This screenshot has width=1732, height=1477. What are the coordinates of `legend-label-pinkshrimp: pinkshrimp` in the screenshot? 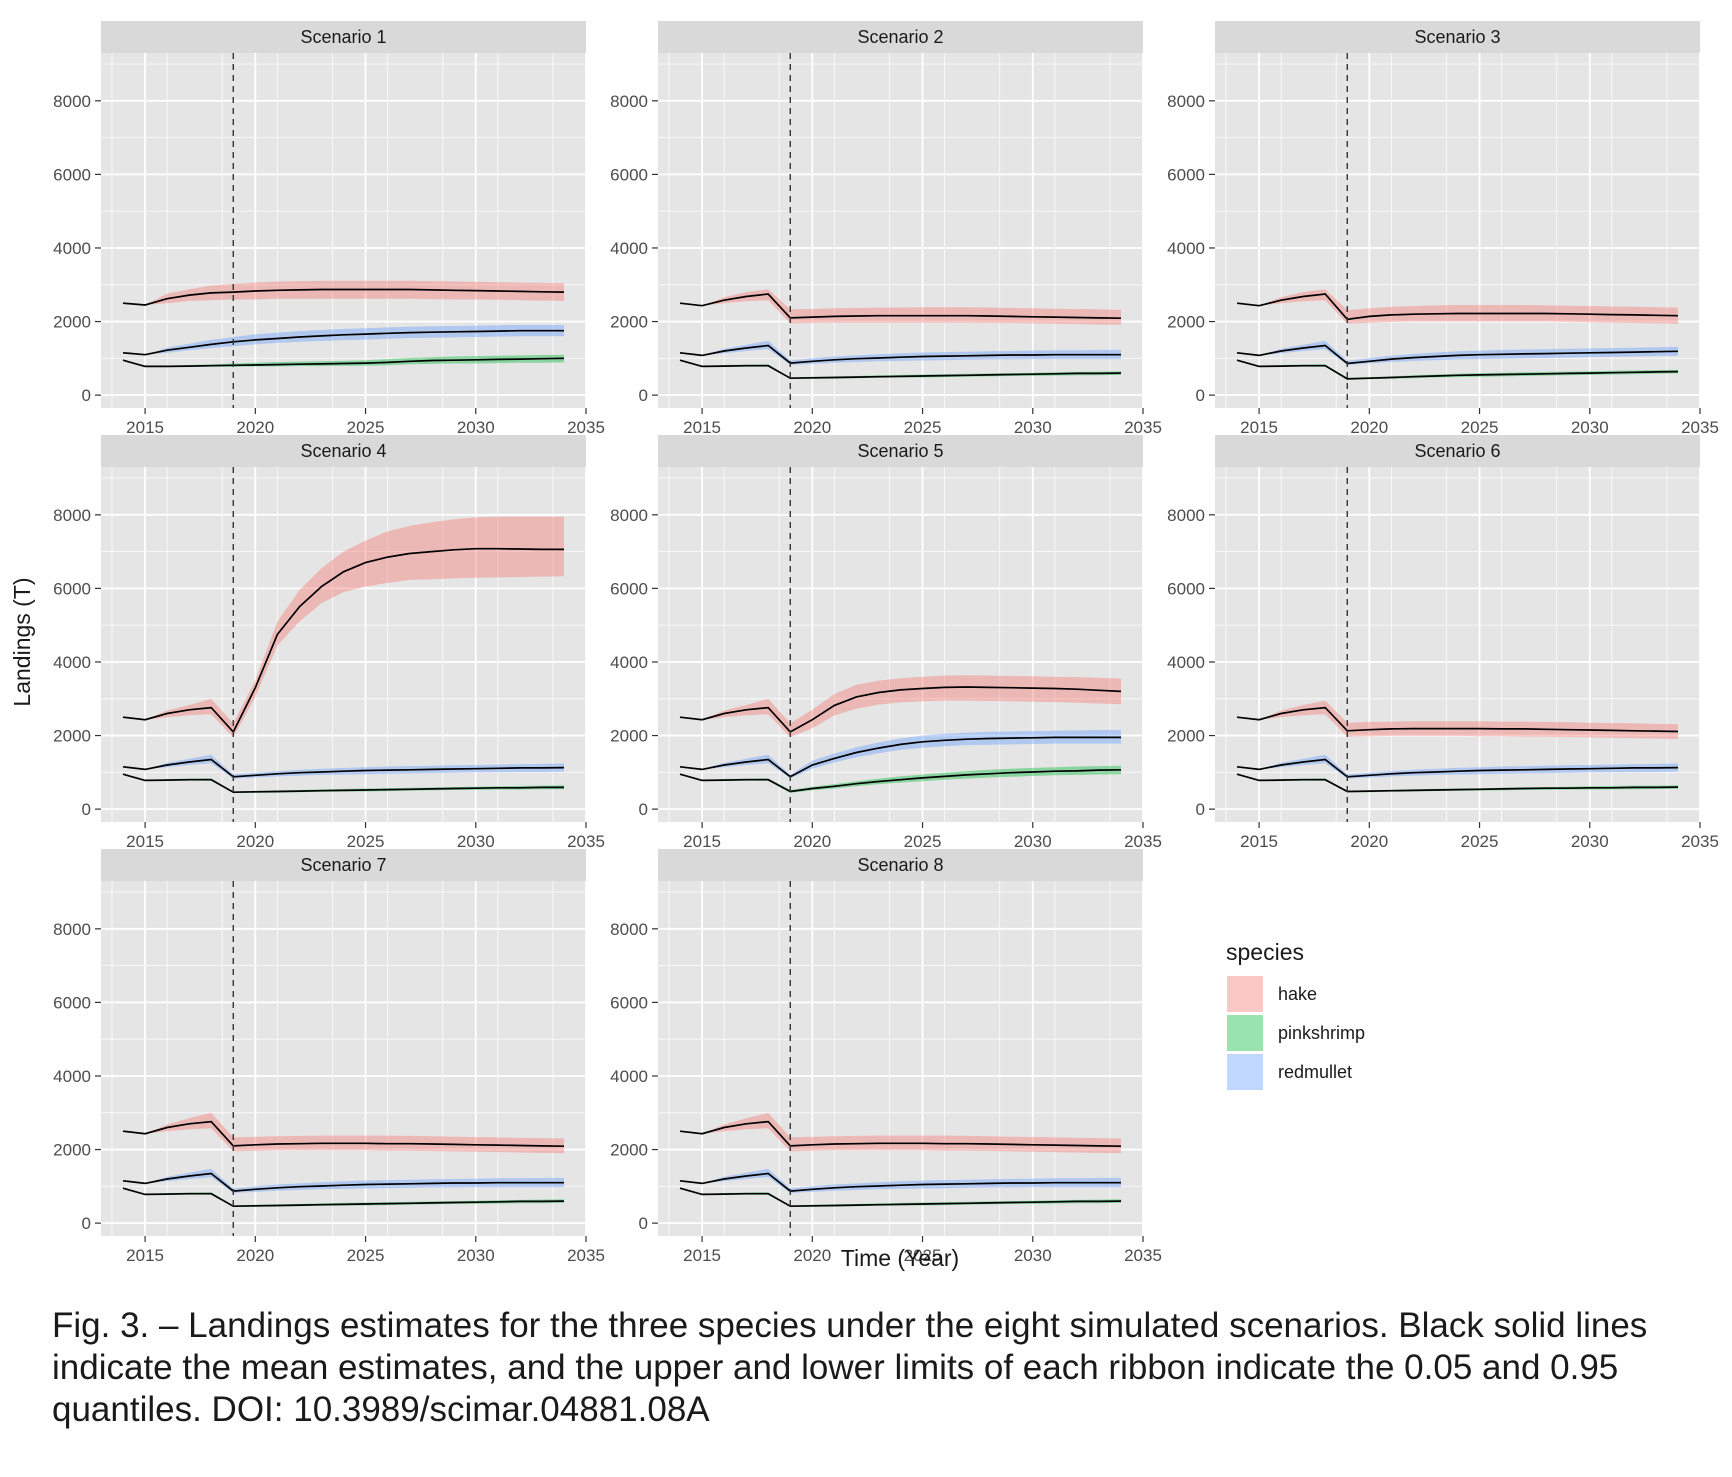 It's located at (1321, 1033).